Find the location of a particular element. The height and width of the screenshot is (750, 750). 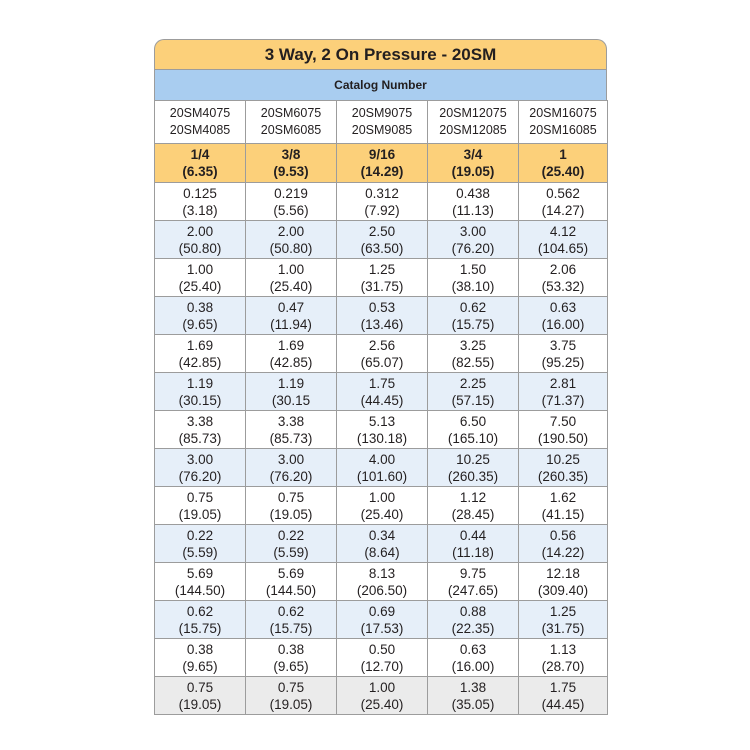

table-cell: 0.63 (16.00) is located at coordinates (473, 657).